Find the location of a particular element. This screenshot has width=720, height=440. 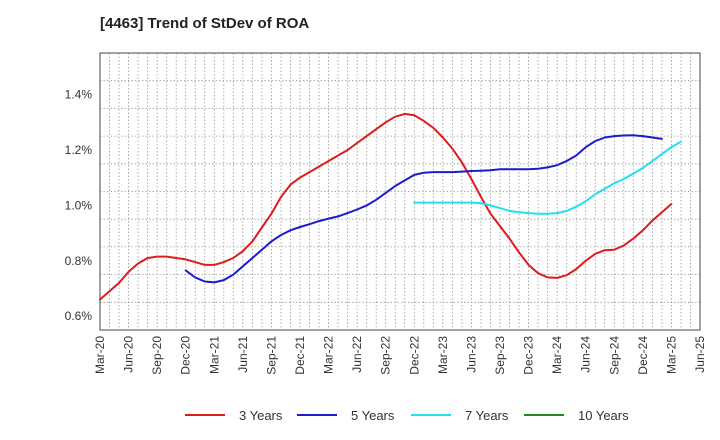

legend-swatch-3-years is located at coordinates (205, 415).